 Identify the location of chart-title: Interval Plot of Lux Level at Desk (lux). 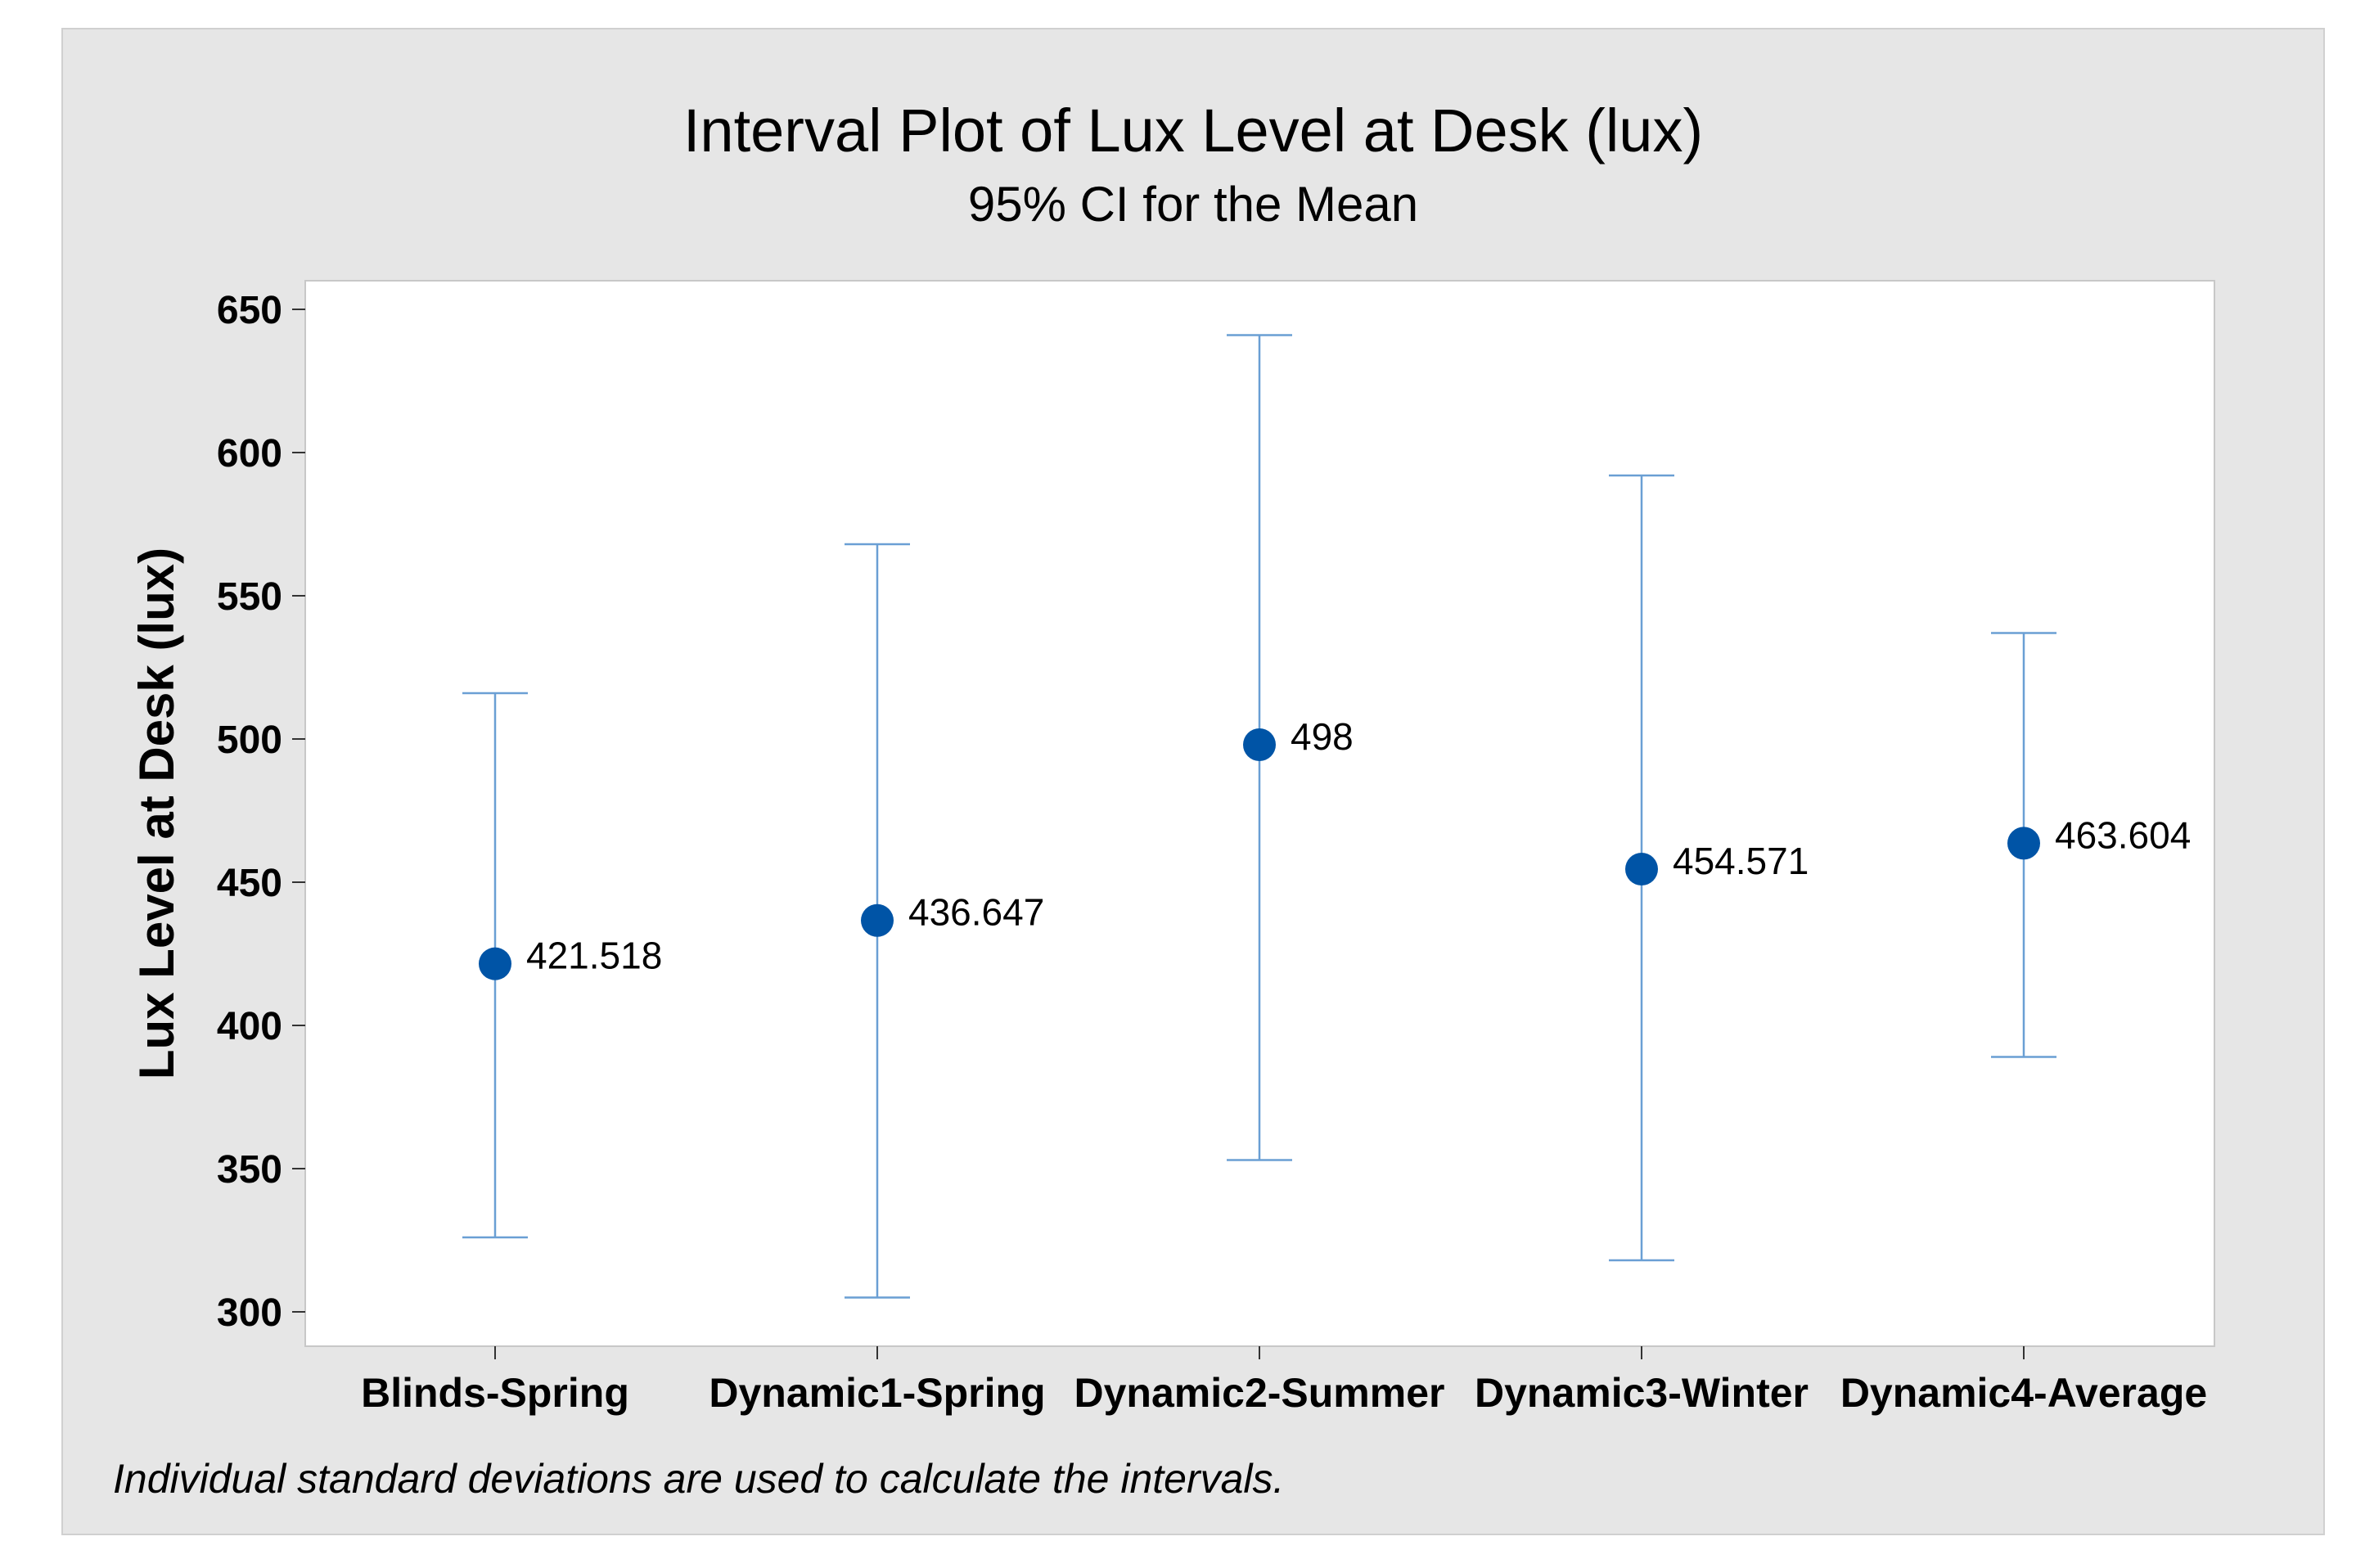
(1193, 130).